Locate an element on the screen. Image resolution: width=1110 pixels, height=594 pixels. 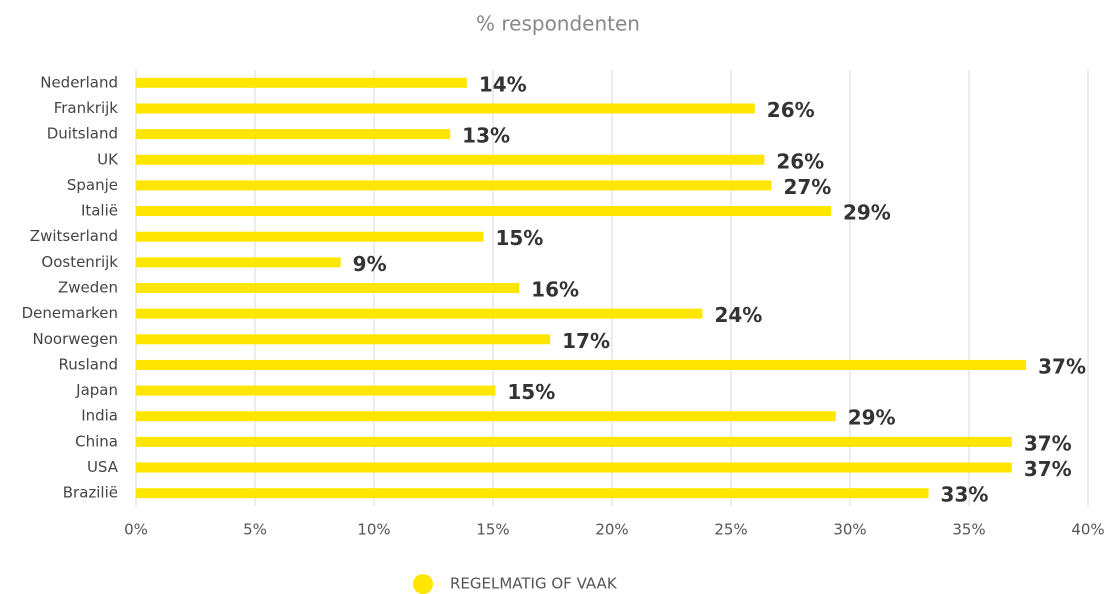
y-tick-label: Frankrijk is located at coordinates (86, 108).